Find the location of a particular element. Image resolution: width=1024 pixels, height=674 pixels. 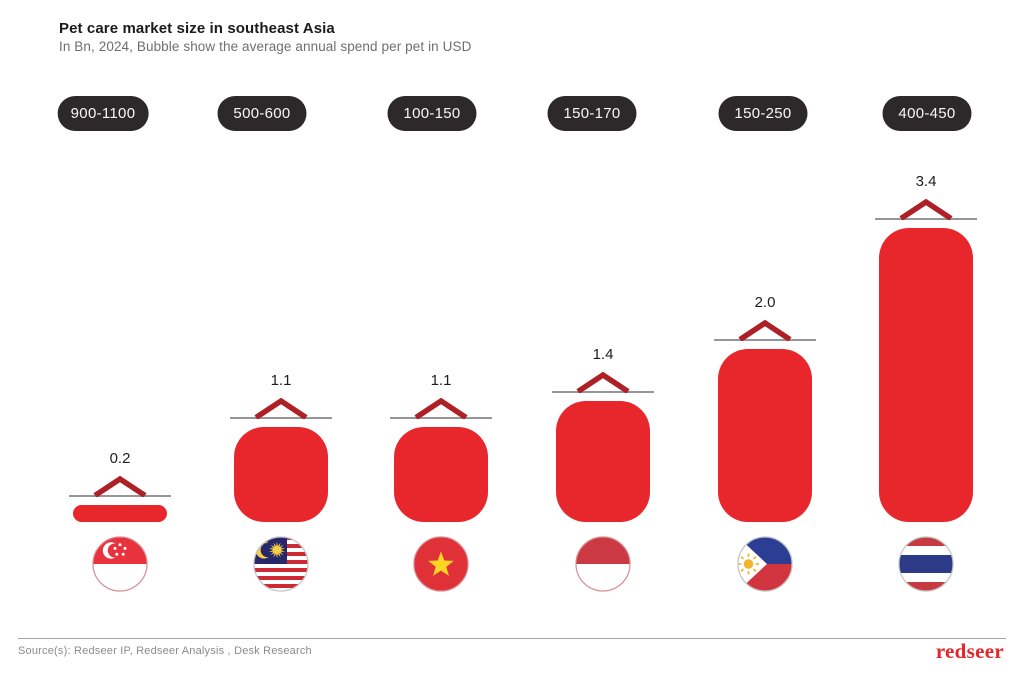

bar-malaysia is located at coordinates (281, 474).